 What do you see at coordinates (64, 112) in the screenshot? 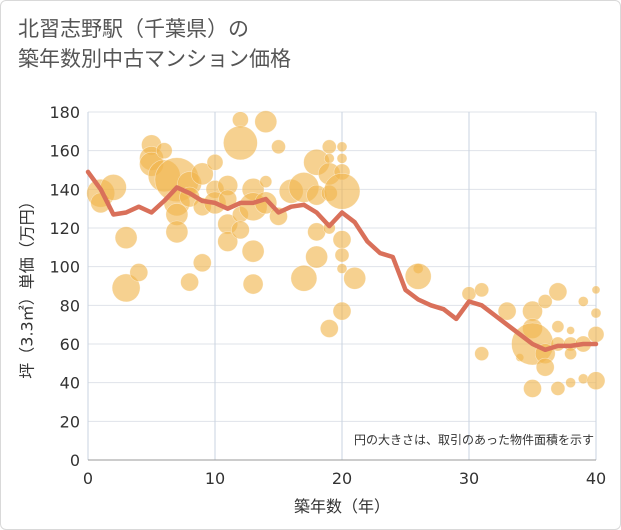
I see `y-tick-label: 180` at bounding box center [64, 112].